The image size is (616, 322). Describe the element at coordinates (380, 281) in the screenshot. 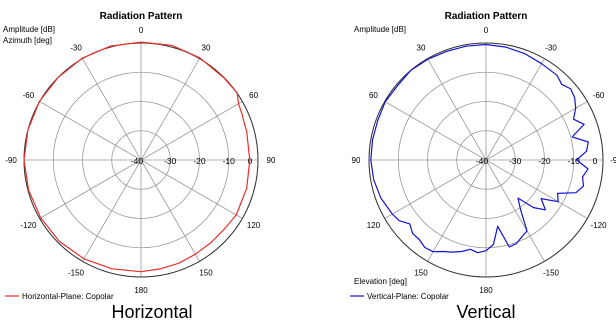

I see `angular-axis-label: Elevation [deg]` at that location.